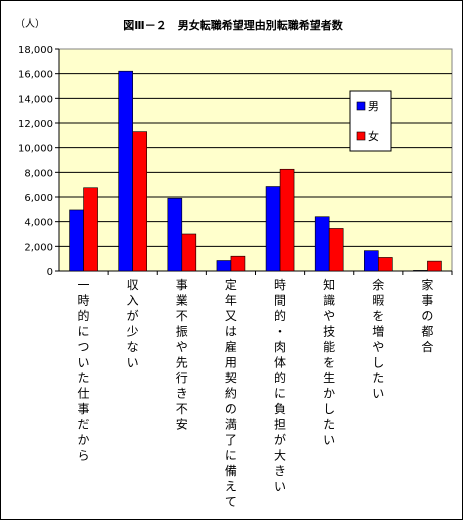 This screenshot has width=463, height=523. What do you see at coordinates (30, 24) in the screenshot?
I see `unit-label: （人）` at bounding box center [30, 24].